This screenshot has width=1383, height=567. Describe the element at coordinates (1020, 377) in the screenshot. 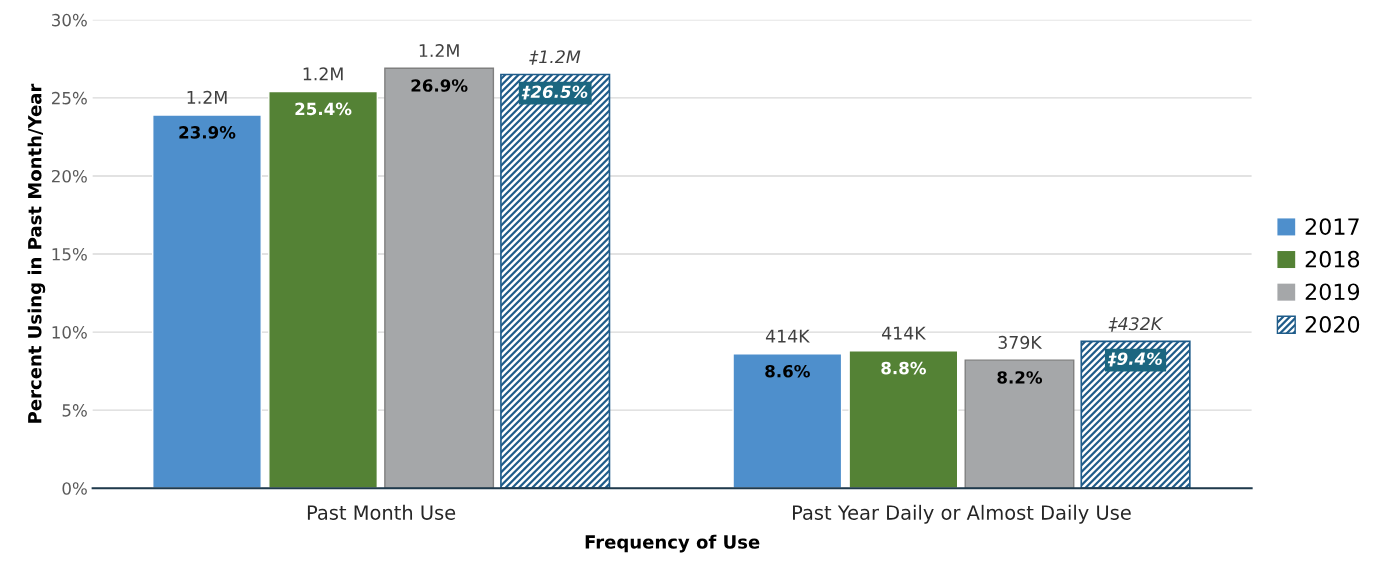

I see `data-label: 8.2%` at that location.